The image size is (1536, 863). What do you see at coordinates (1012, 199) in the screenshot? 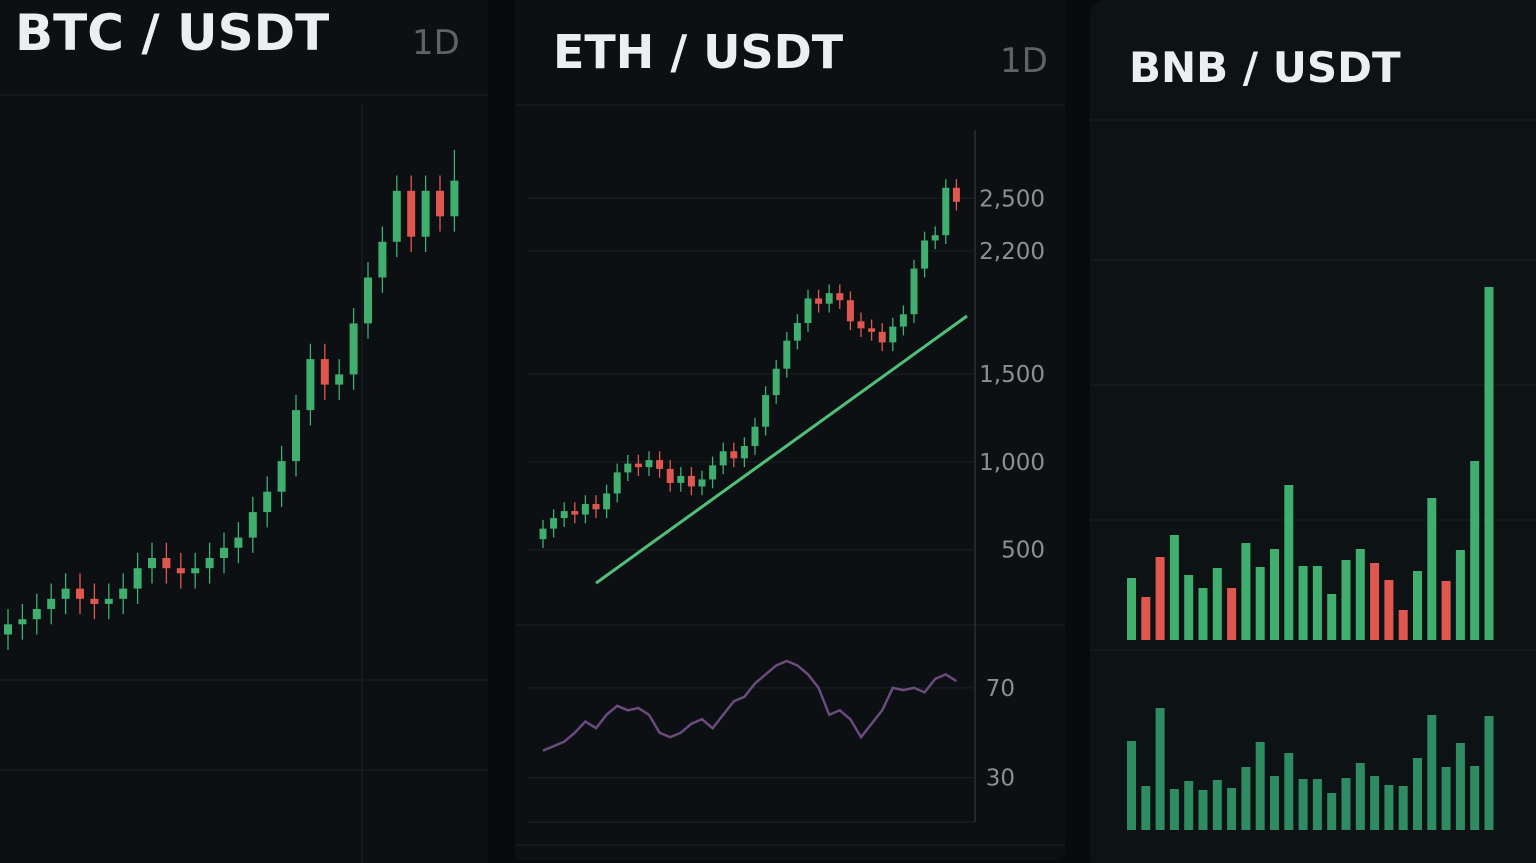
I see `y-tick-label: 2,500` at bounding box center [1012, 199].